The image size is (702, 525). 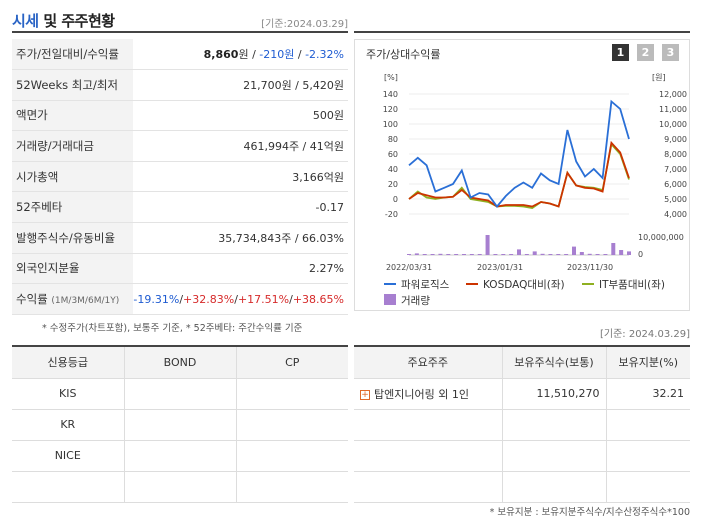 What do you see at coordinates (644, 334) in the screenshot?
I see `base-date-2: [기준: 2024.03.29]` at bounding box center [644, 334].